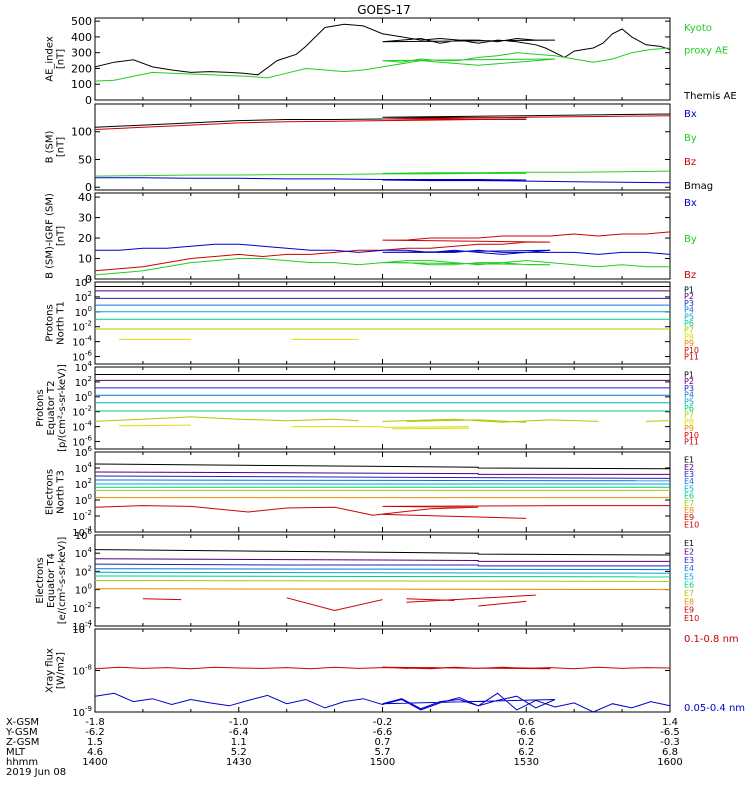 The image size is (750, 804). I want to click on y-axis-label: Equator T4, so click(51, 580).